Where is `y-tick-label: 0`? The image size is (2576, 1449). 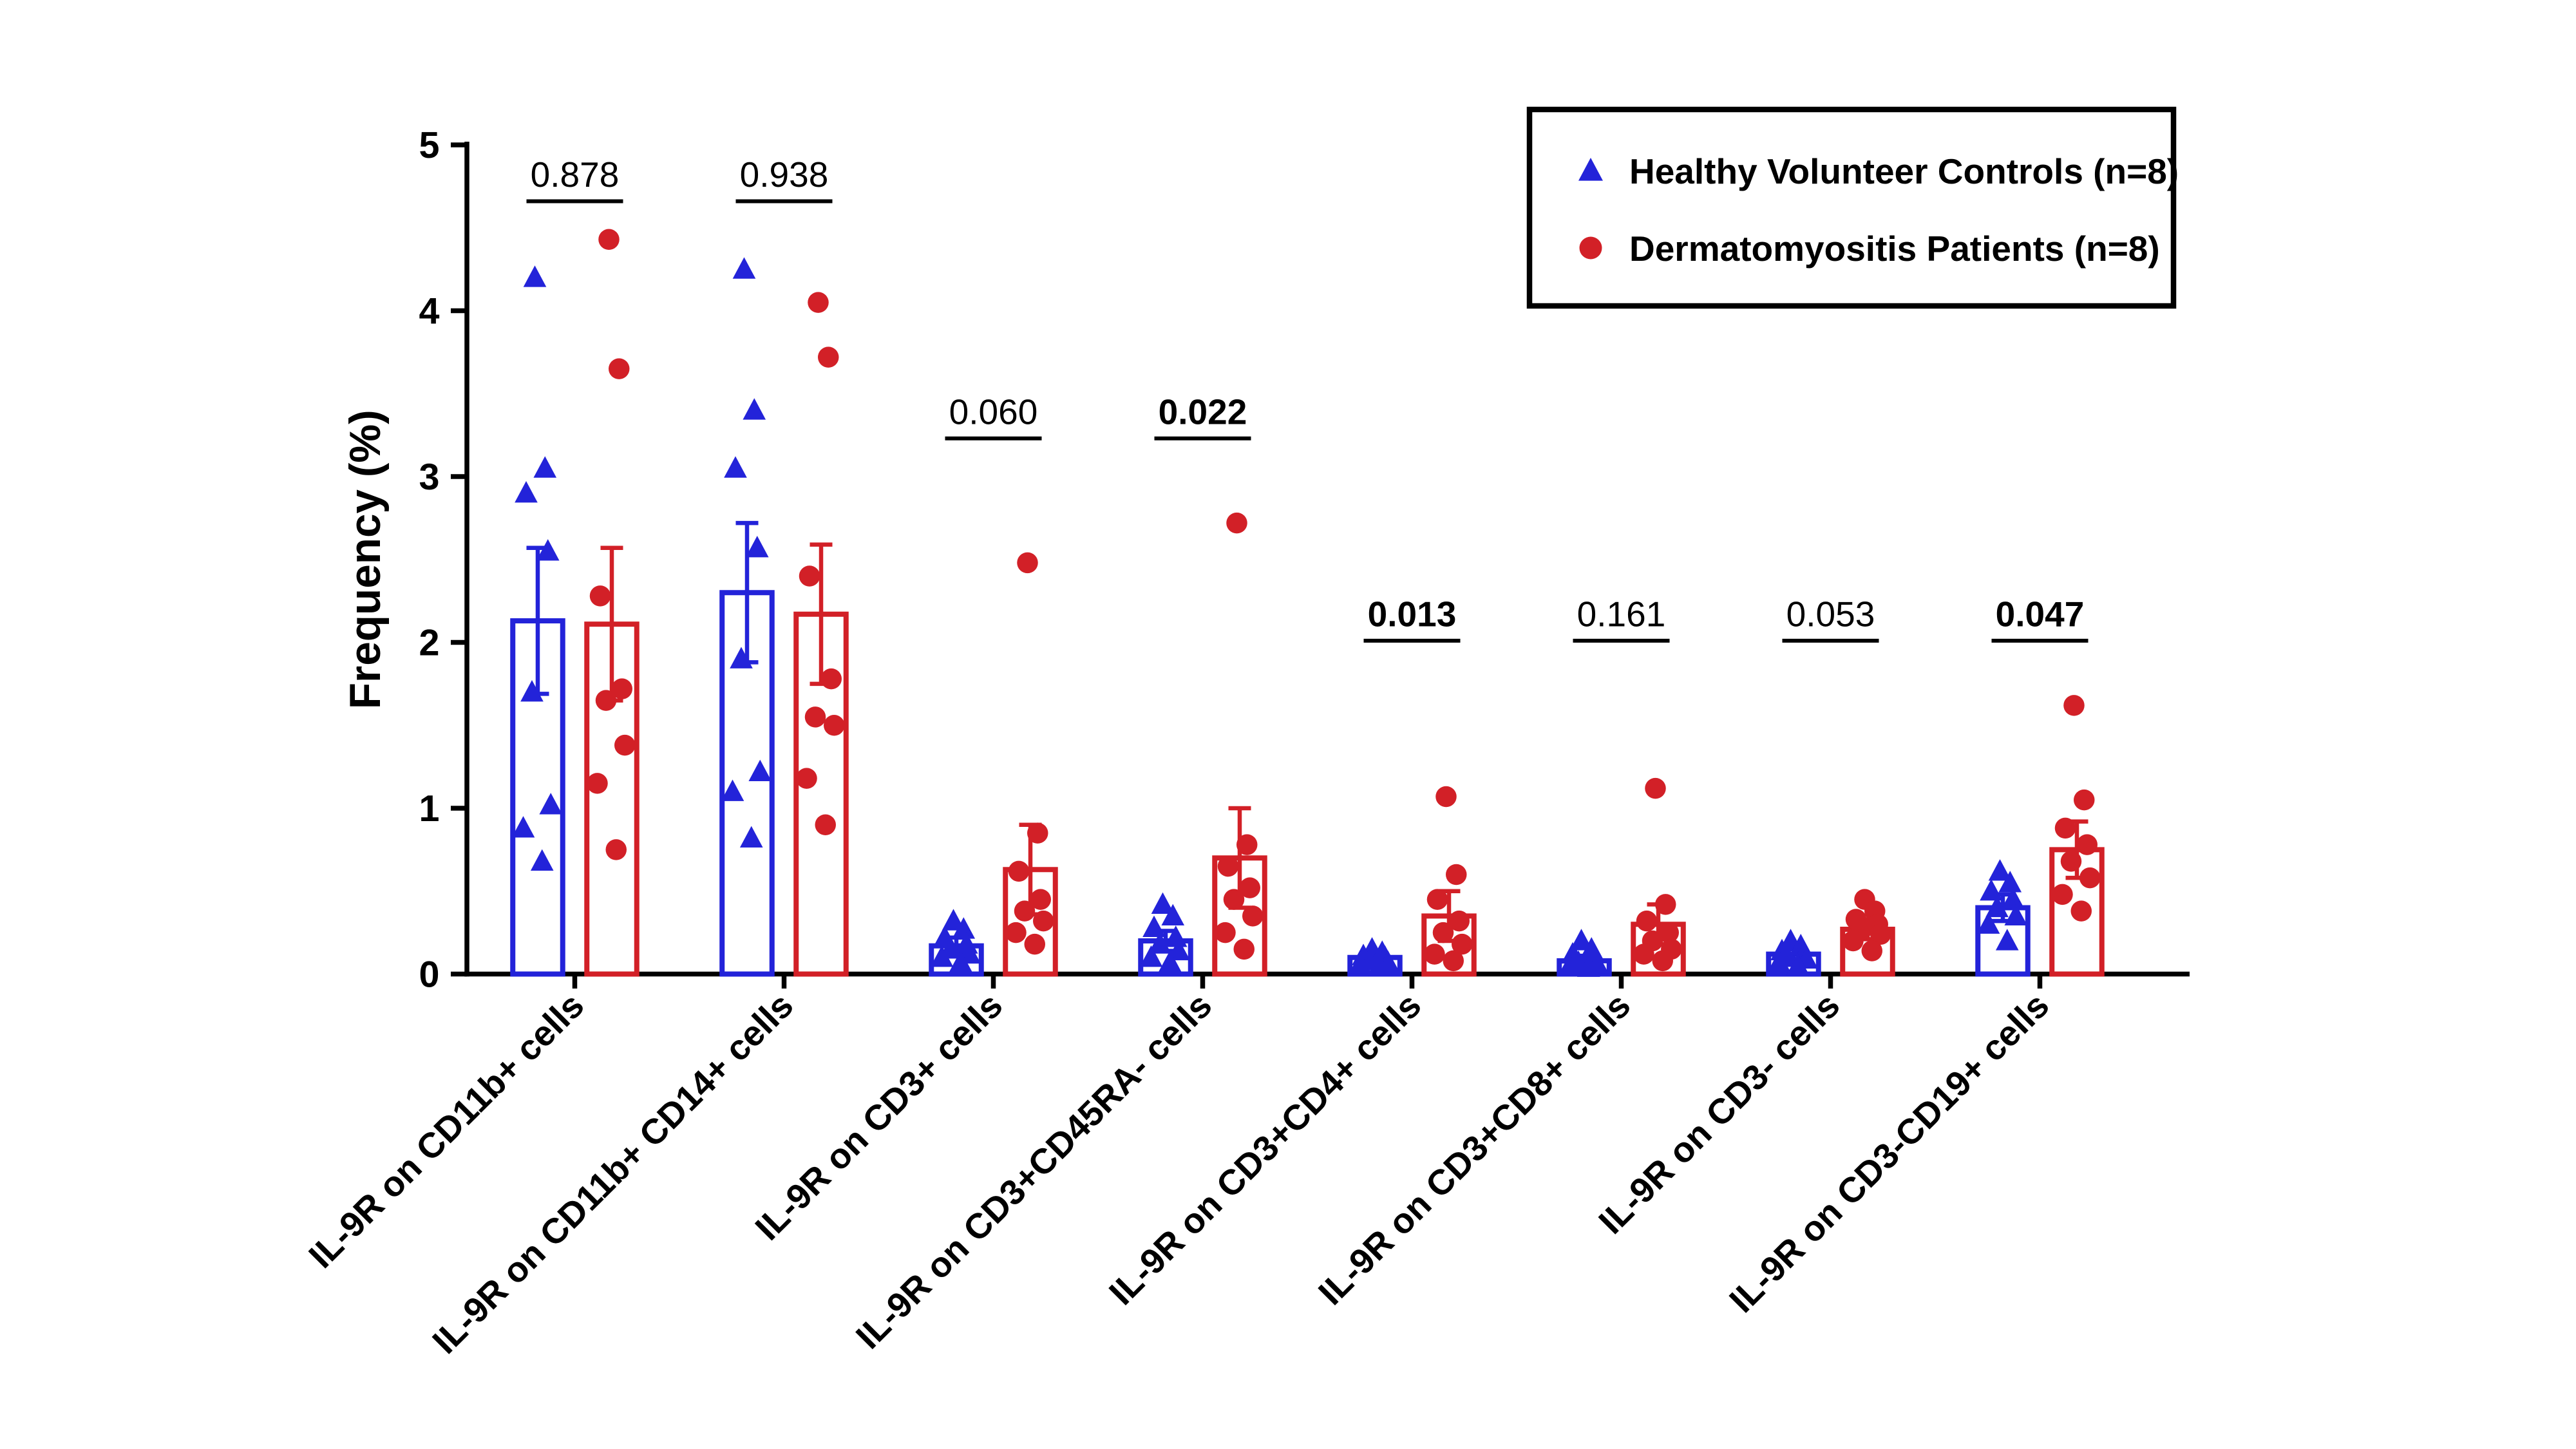 y-tick-label: 0 is located at coordinates (430, 975).